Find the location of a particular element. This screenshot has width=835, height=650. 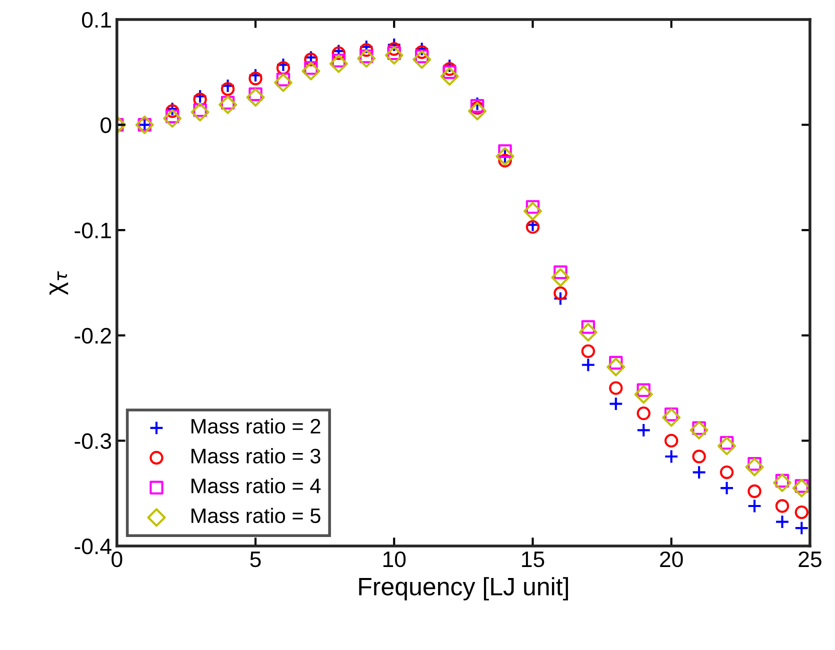

legend-label: Mass ratio = 5 is located at coordinates (256, 516).